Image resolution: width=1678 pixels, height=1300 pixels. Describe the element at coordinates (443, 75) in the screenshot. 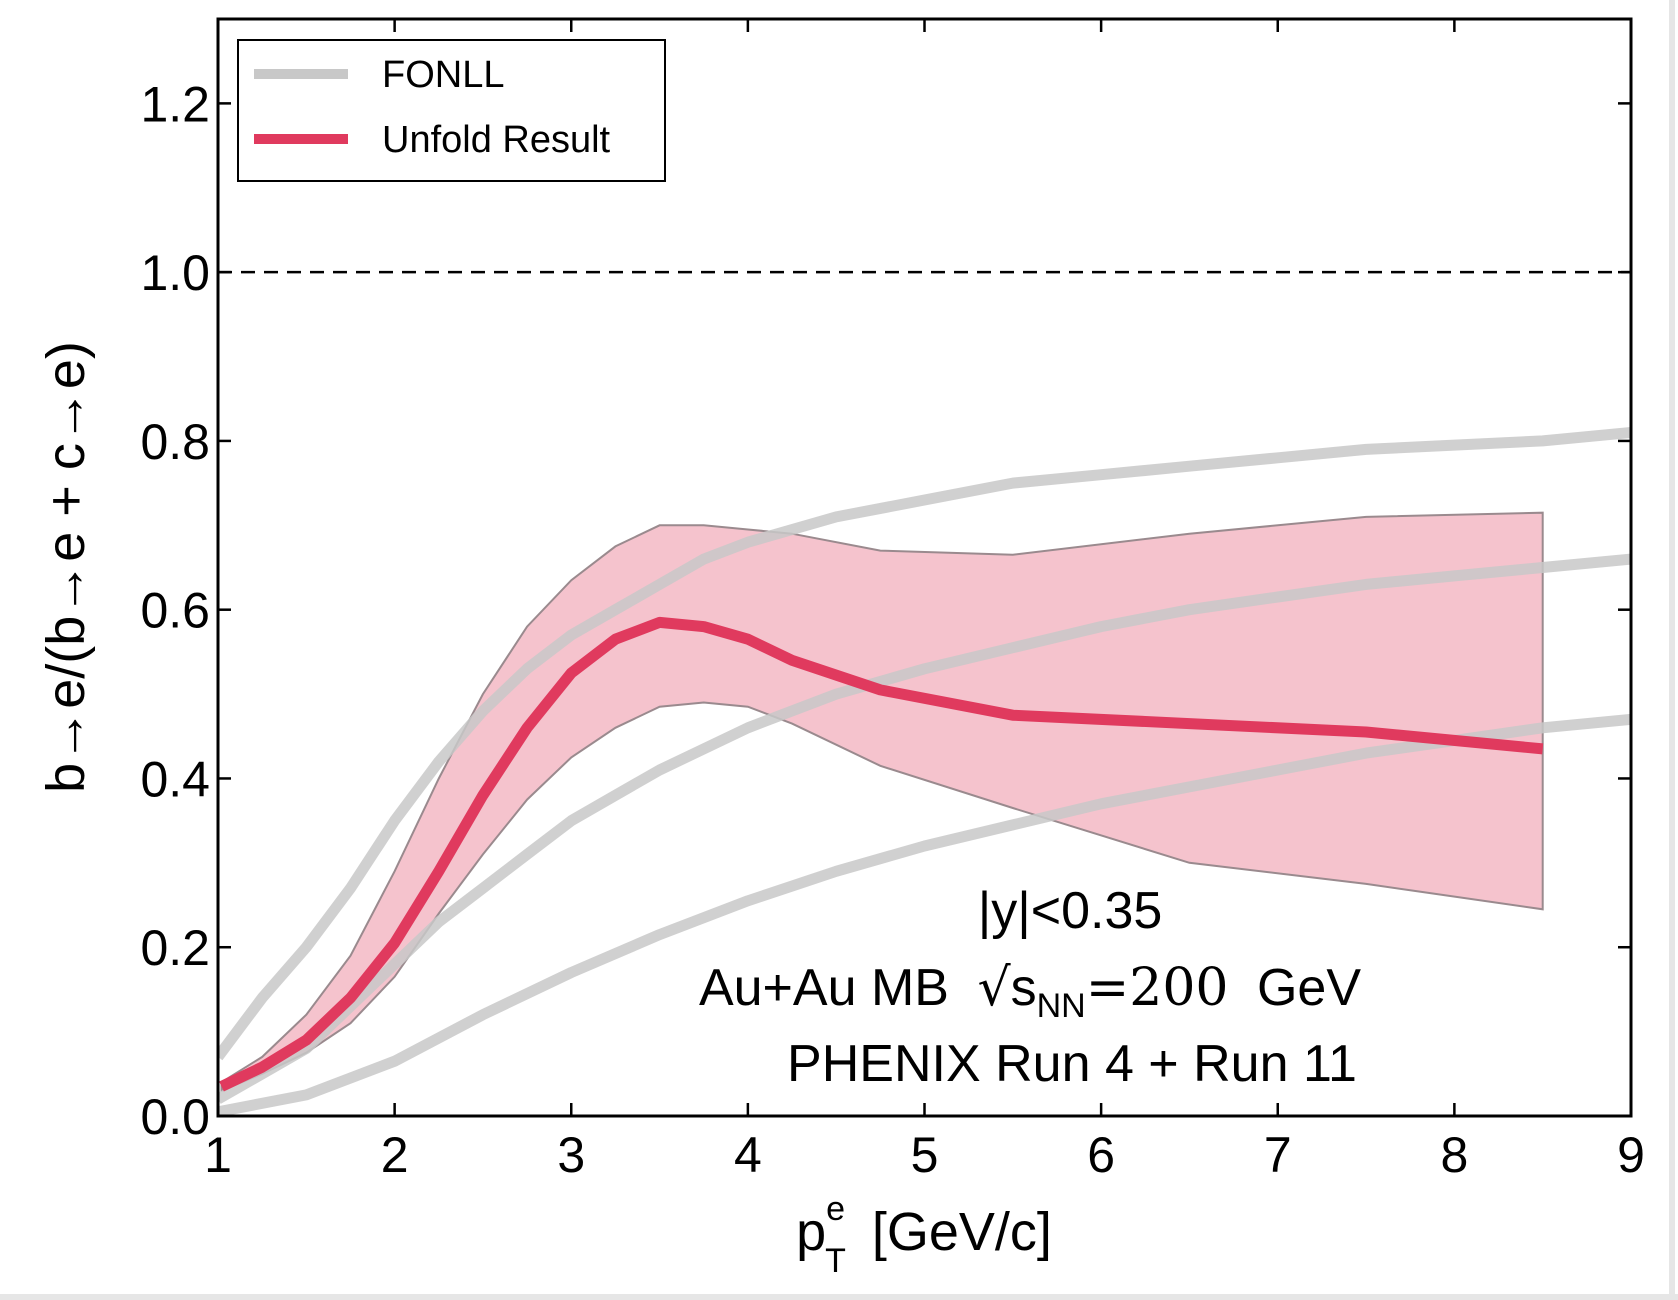

I see `legend-label-fonll: FONLL` at that location.